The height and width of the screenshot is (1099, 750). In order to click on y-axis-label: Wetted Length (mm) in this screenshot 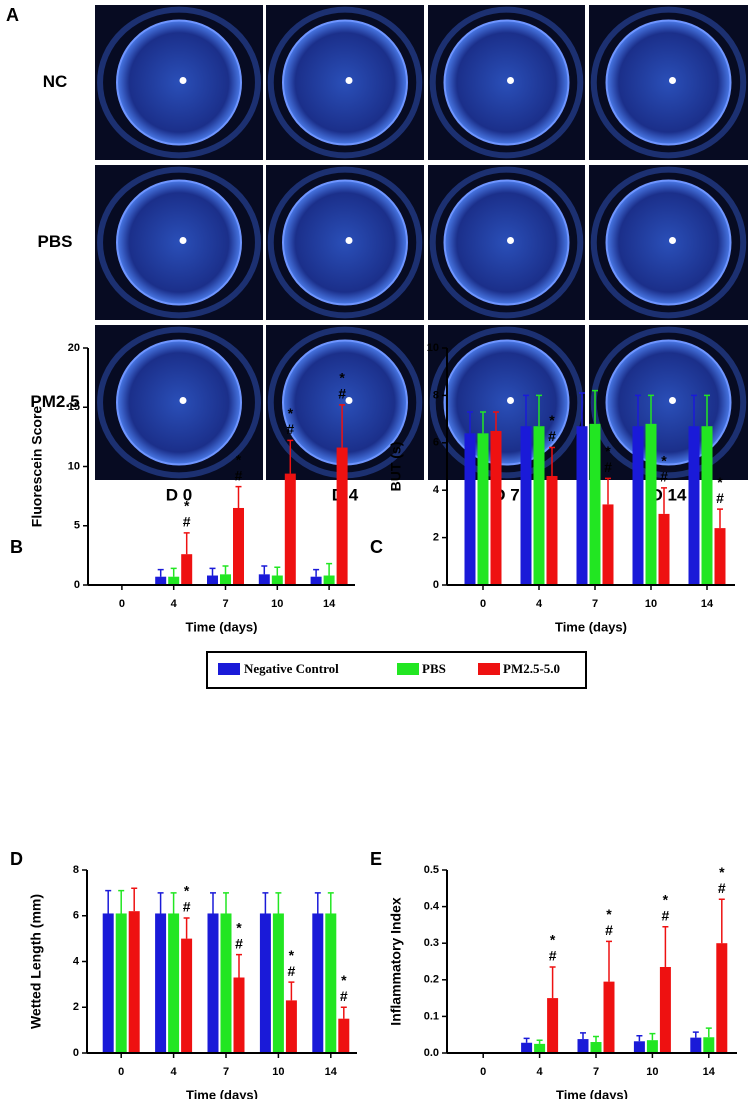, I will do `click(36, 961)`.